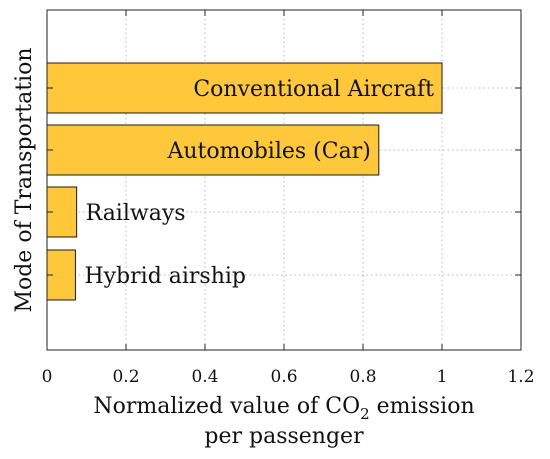 Image resolution: width=550 pixels, height=459 pixels. I want to click on bar-label: Railways, so click(136, 213).